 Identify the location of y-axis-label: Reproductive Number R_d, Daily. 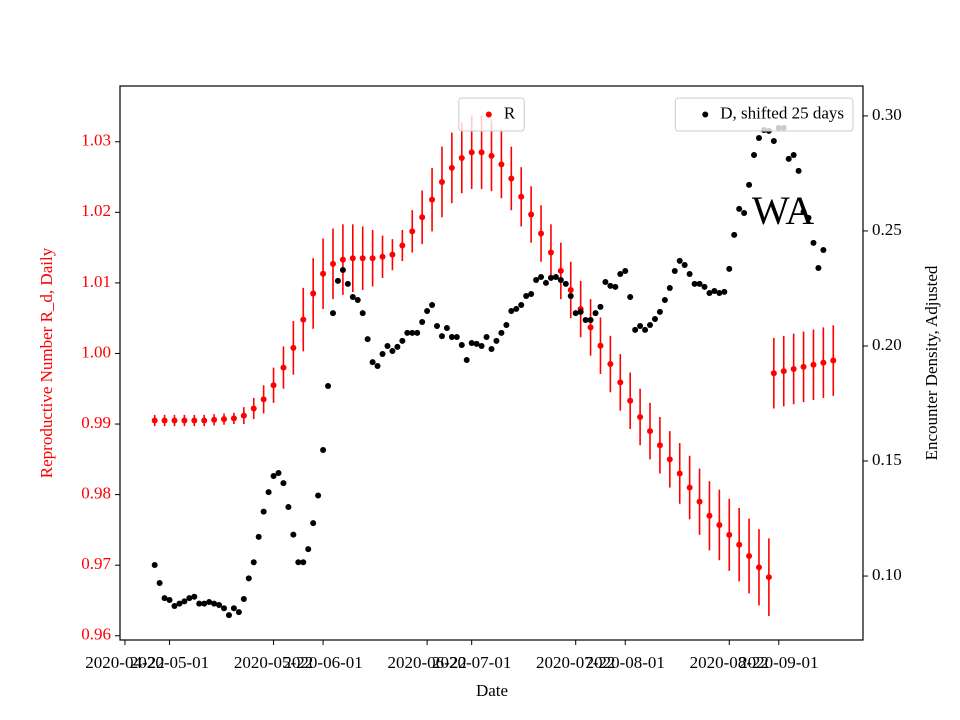
(46, 362).